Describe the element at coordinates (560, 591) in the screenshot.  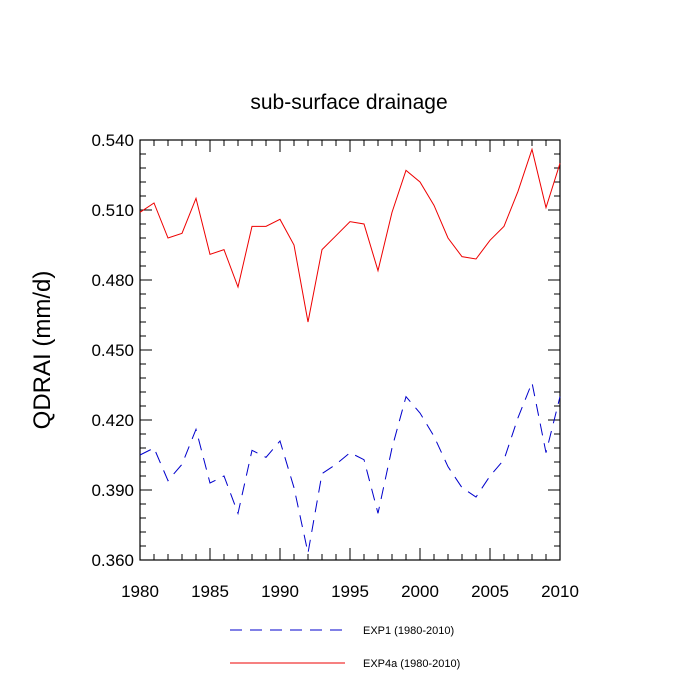
I see `x-tick-label: 2010` at that location.